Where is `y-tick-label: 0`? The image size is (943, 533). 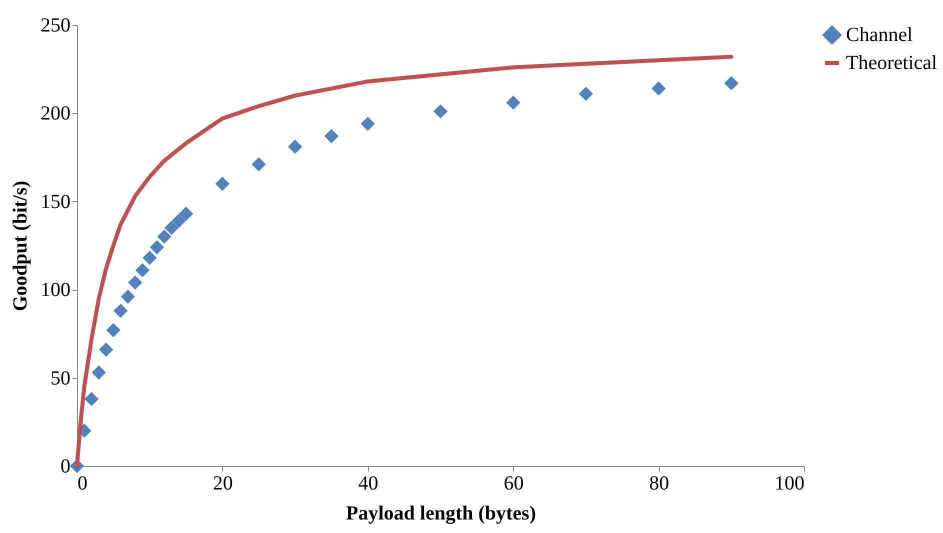 y-tick-label: 0 is located at coordinates (65, 467).